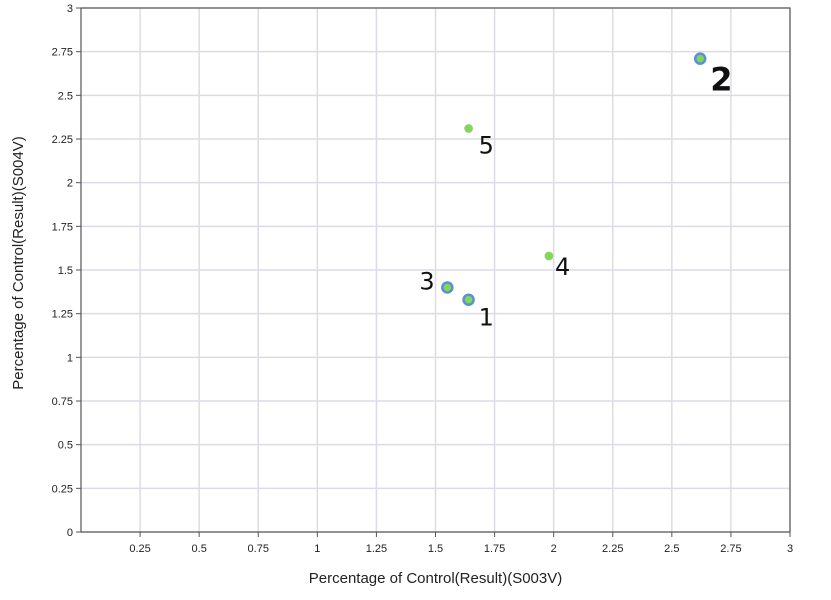  Describe the element at coordinates (62, 489) in the screenshot. I see `y-tick-label: 0.25` at that location.